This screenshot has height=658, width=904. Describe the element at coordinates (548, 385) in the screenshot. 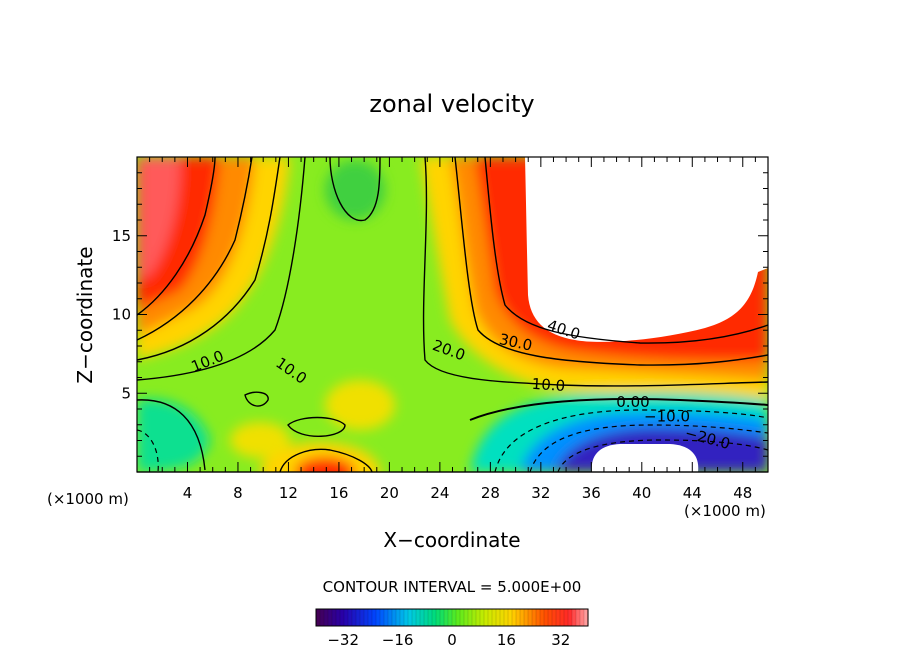

I see `contour-label: 10.0` at that location.